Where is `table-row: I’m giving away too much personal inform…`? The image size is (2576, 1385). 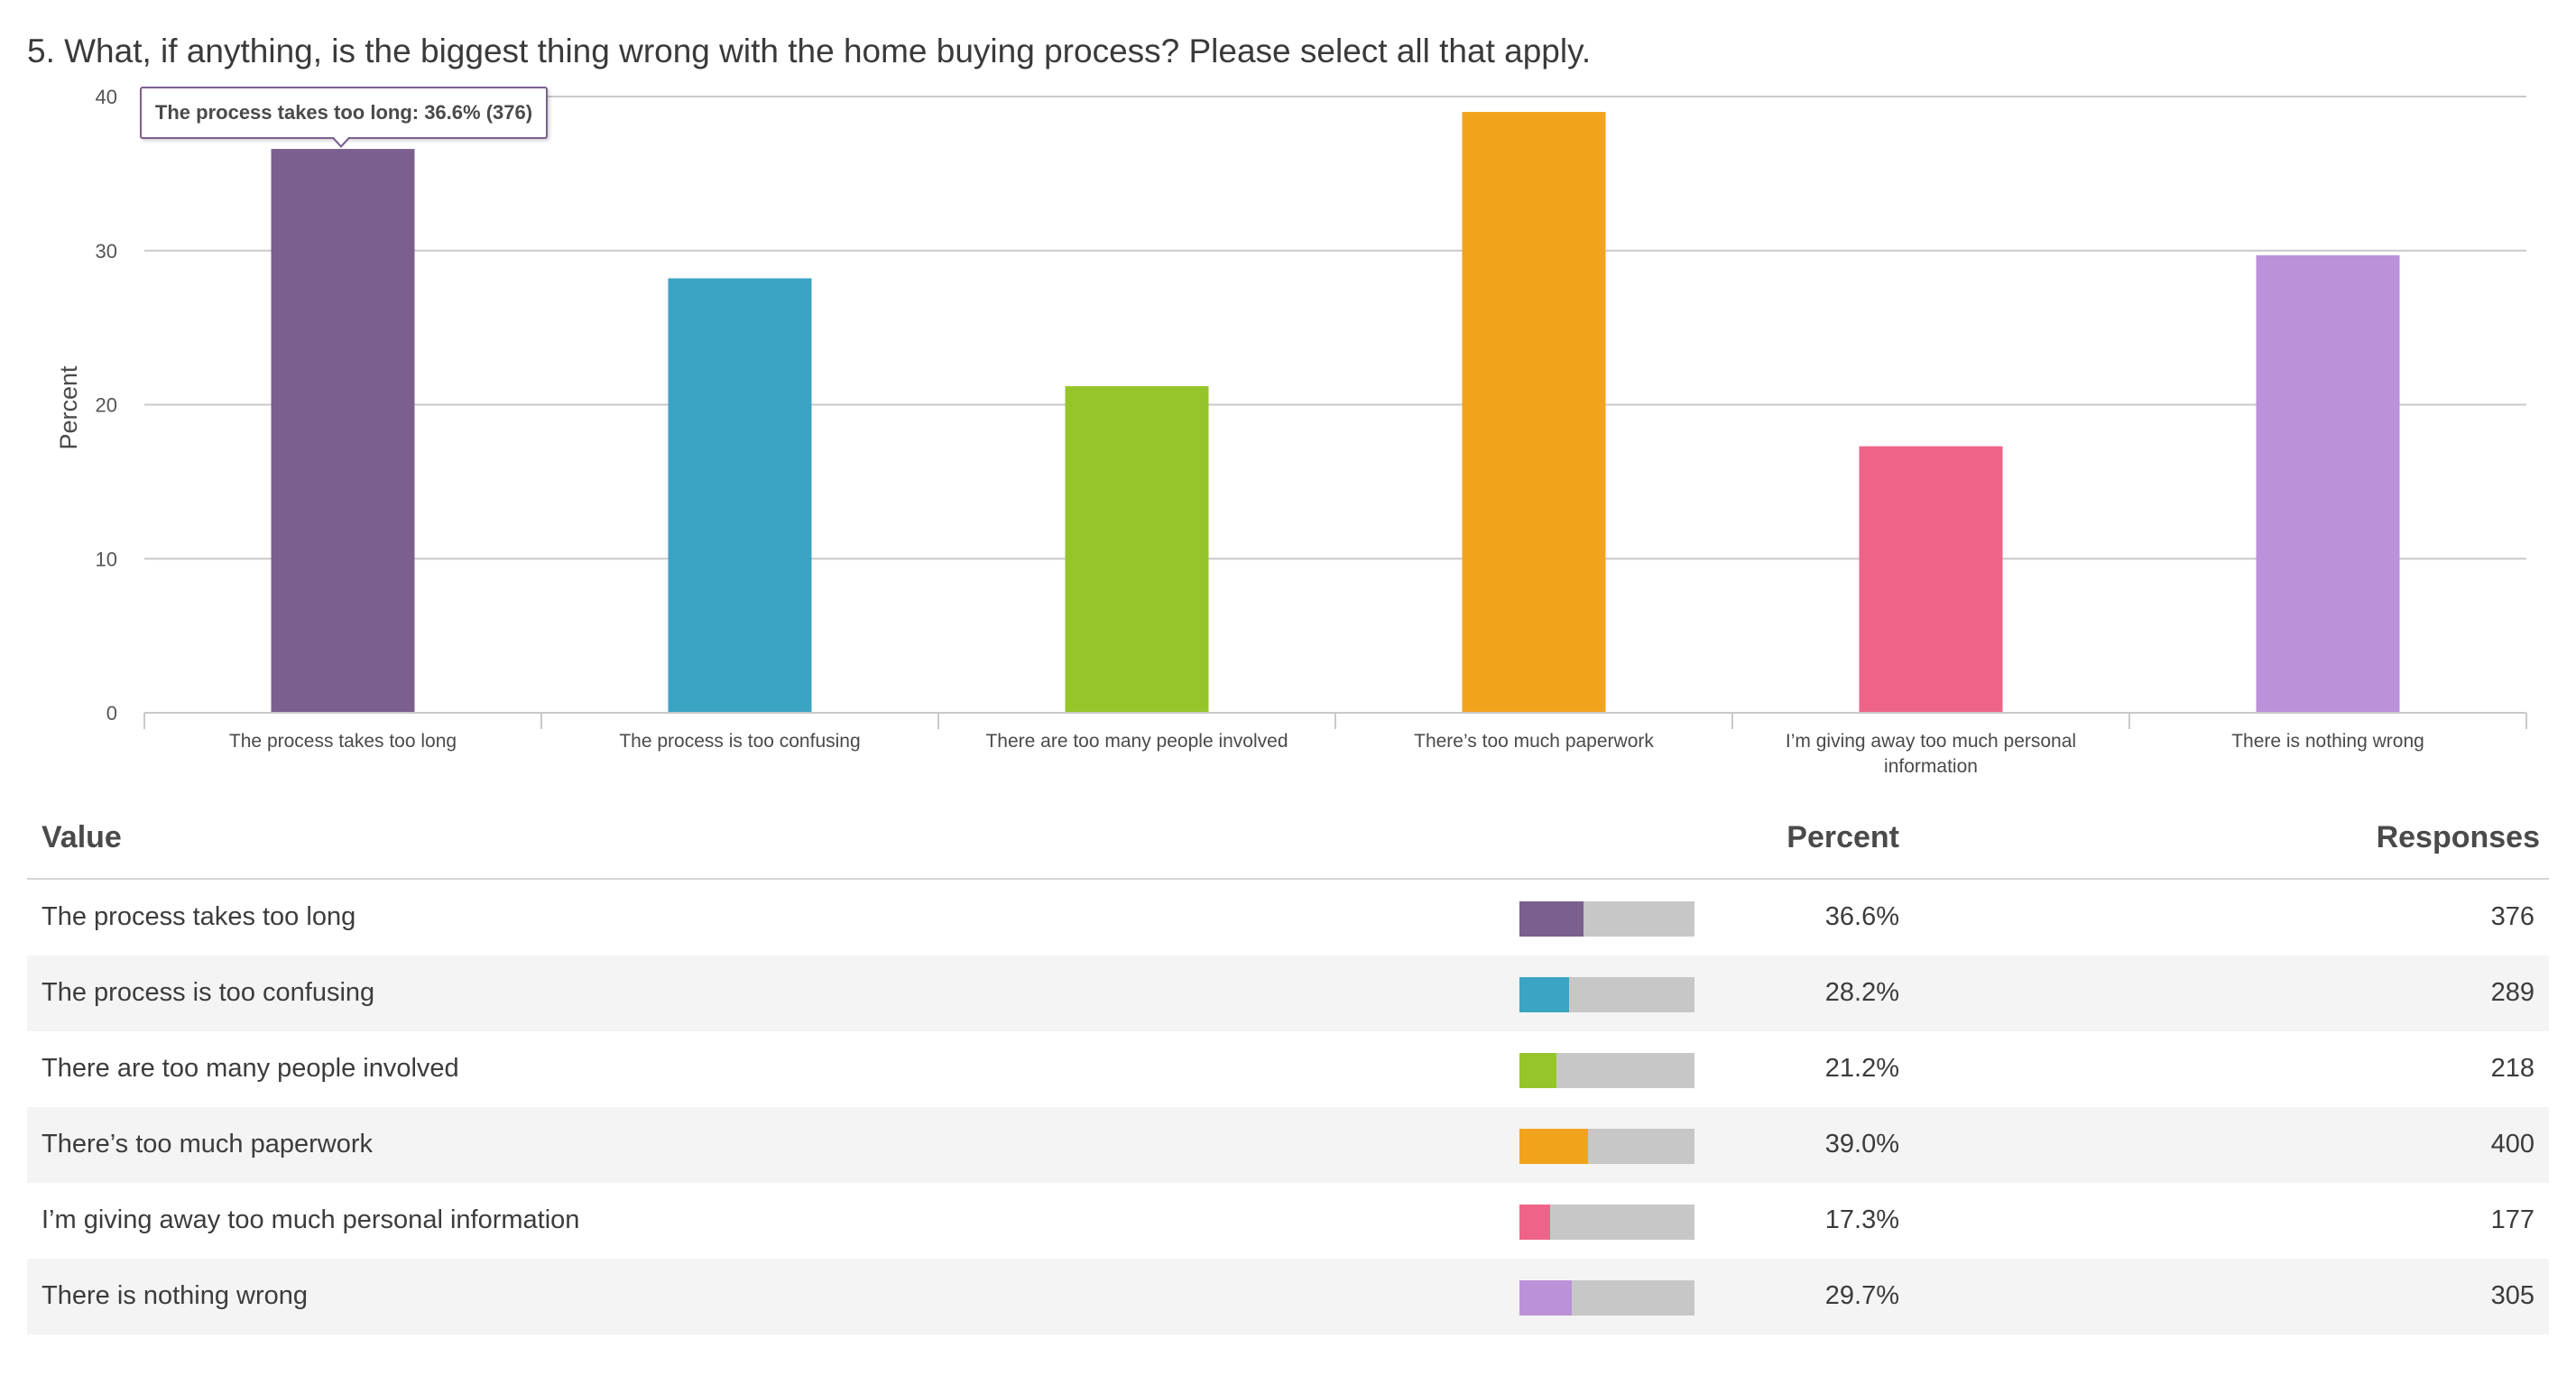 table-row: I’m giving away too much personal inform… is located at coordinates (1288, 1221).